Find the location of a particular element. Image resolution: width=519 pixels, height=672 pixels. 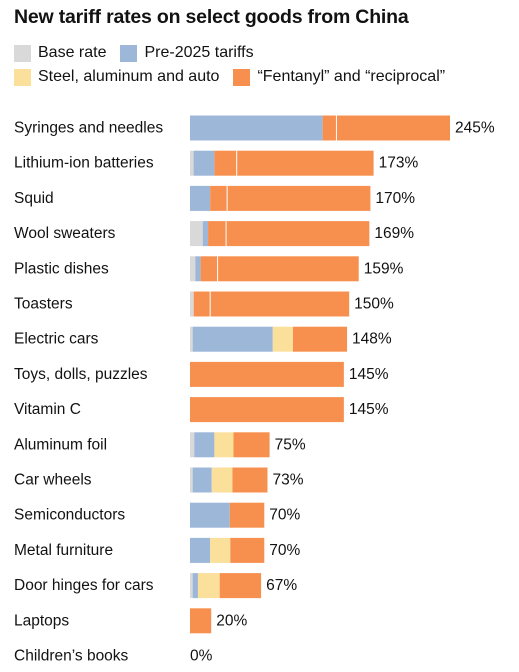

category-label-lithium-ion-batteries: Lithium-ion batteries is located at coordinates (84, 163).